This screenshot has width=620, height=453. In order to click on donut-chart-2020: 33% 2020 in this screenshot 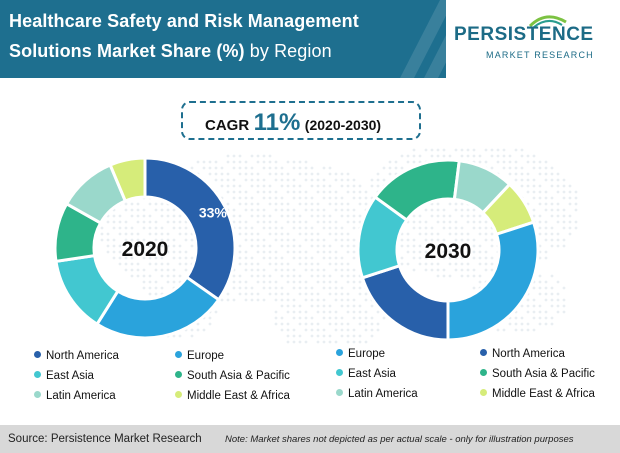, I will do `click(145, 248)`.